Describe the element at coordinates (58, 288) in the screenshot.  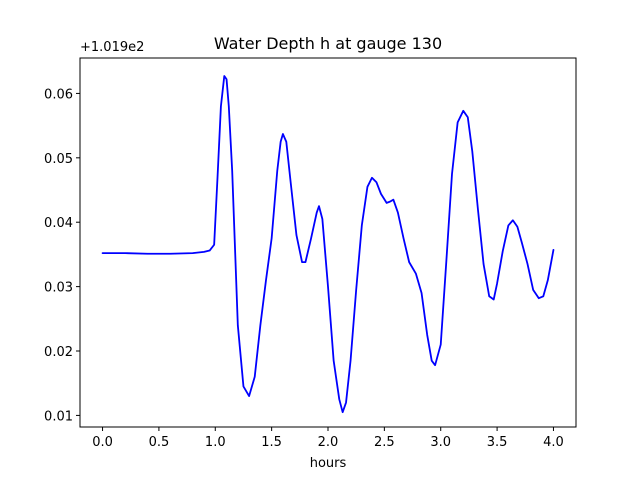
I see `y-tick-label: 0.03` at that location.